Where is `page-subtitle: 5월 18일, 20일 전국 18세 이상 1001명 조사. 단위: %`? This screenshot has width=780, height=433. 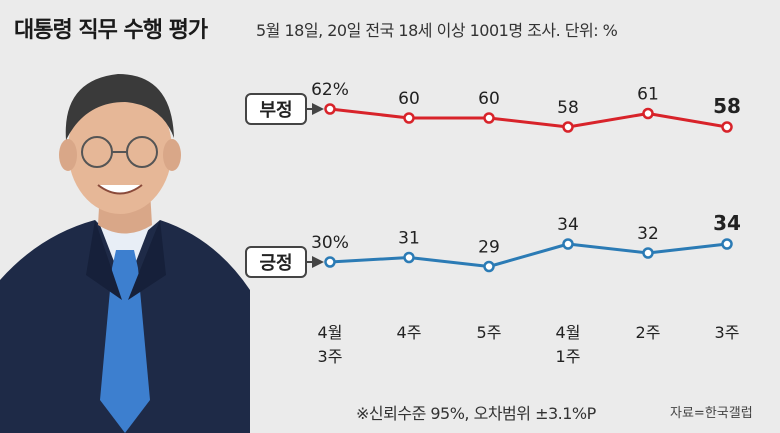
page-subtitle: 5월 18일, 20일 전국 18세 이상 1001명 조사. 단위: % is located at coordinates (437, 30).